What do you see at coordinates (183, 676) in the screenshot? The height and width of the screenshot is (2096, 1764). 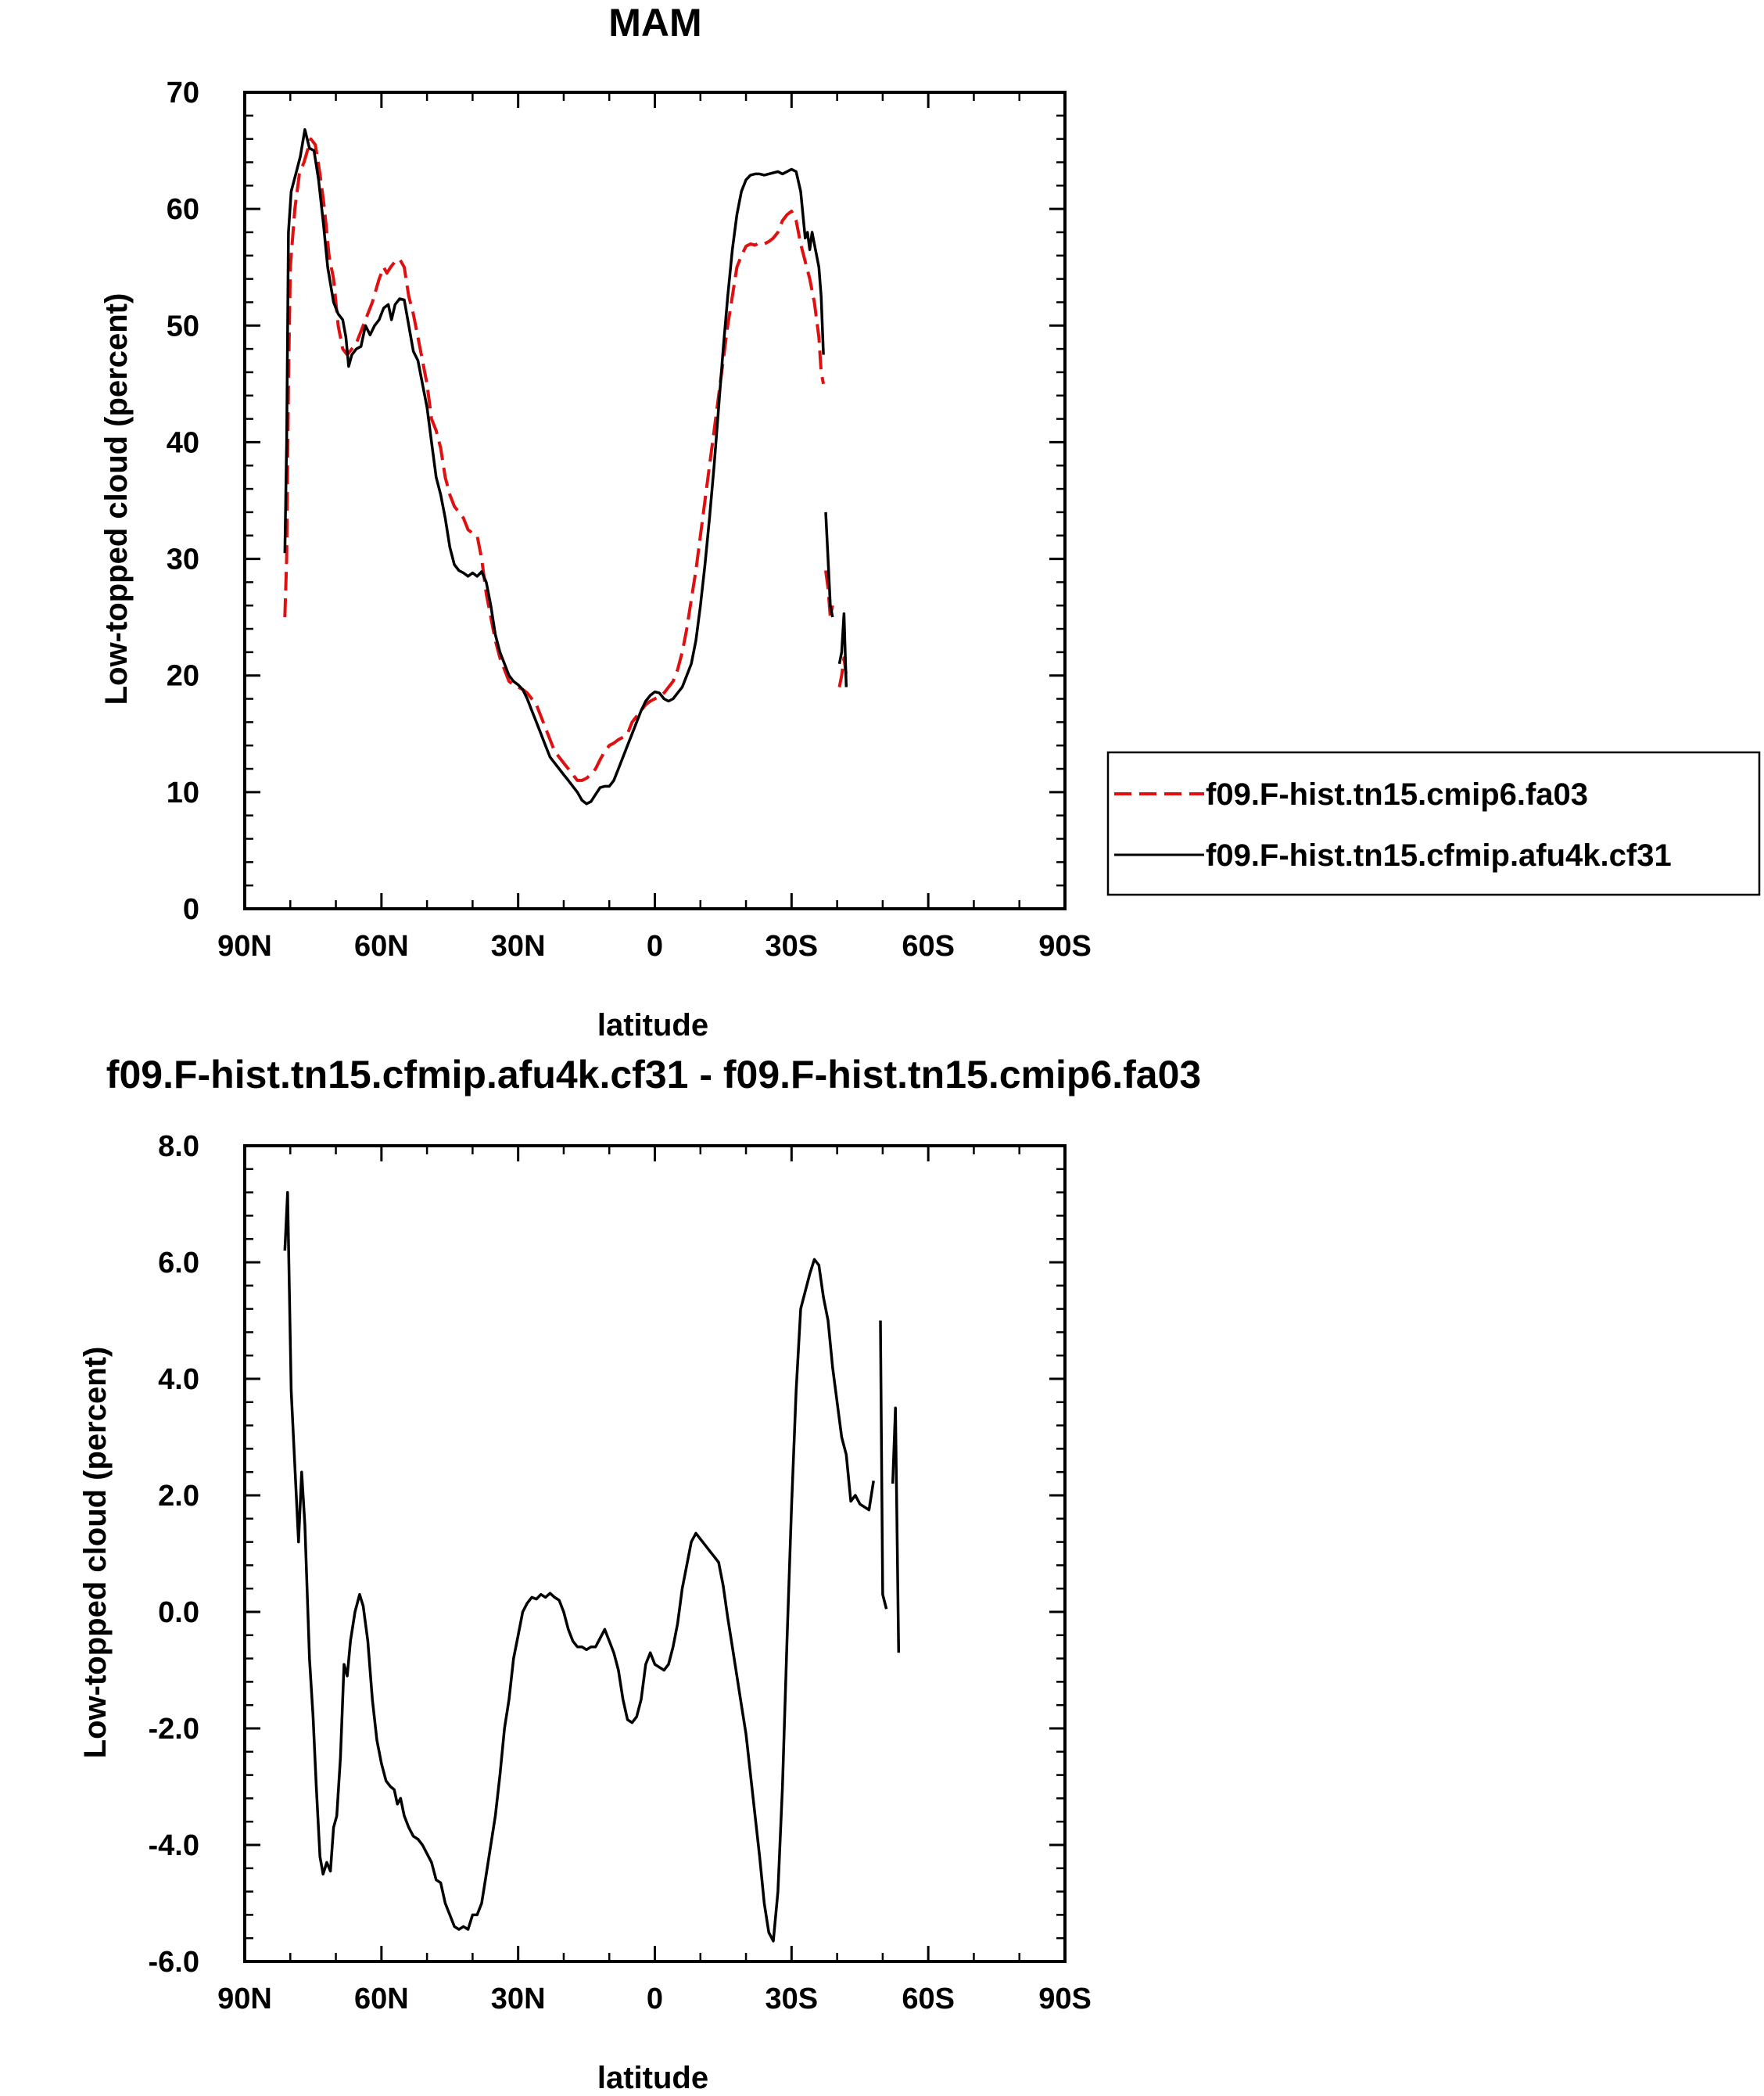 I see `y-tick-label: 20` at bounding box center [183, 676].